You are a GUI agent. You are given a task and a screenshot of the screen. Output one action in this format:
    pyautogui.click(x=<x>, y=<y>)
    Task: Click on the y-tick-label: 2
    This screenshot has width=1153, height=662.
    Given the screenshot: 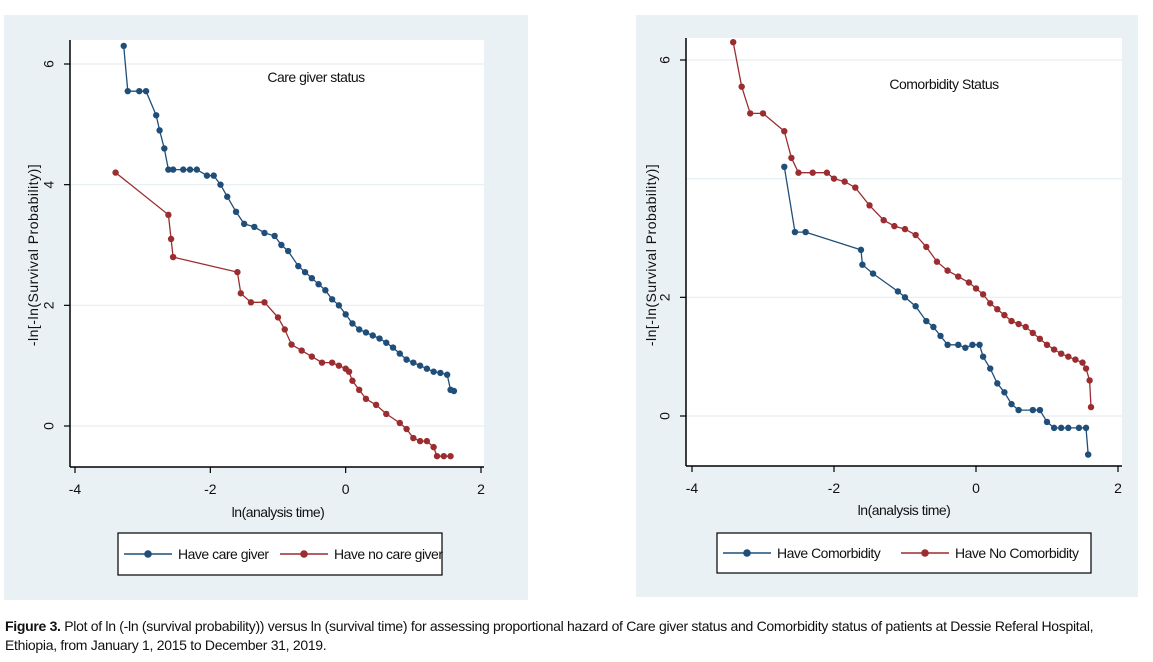 What is the action you would take?
    pyautogui.click(x=665, y=297)
    